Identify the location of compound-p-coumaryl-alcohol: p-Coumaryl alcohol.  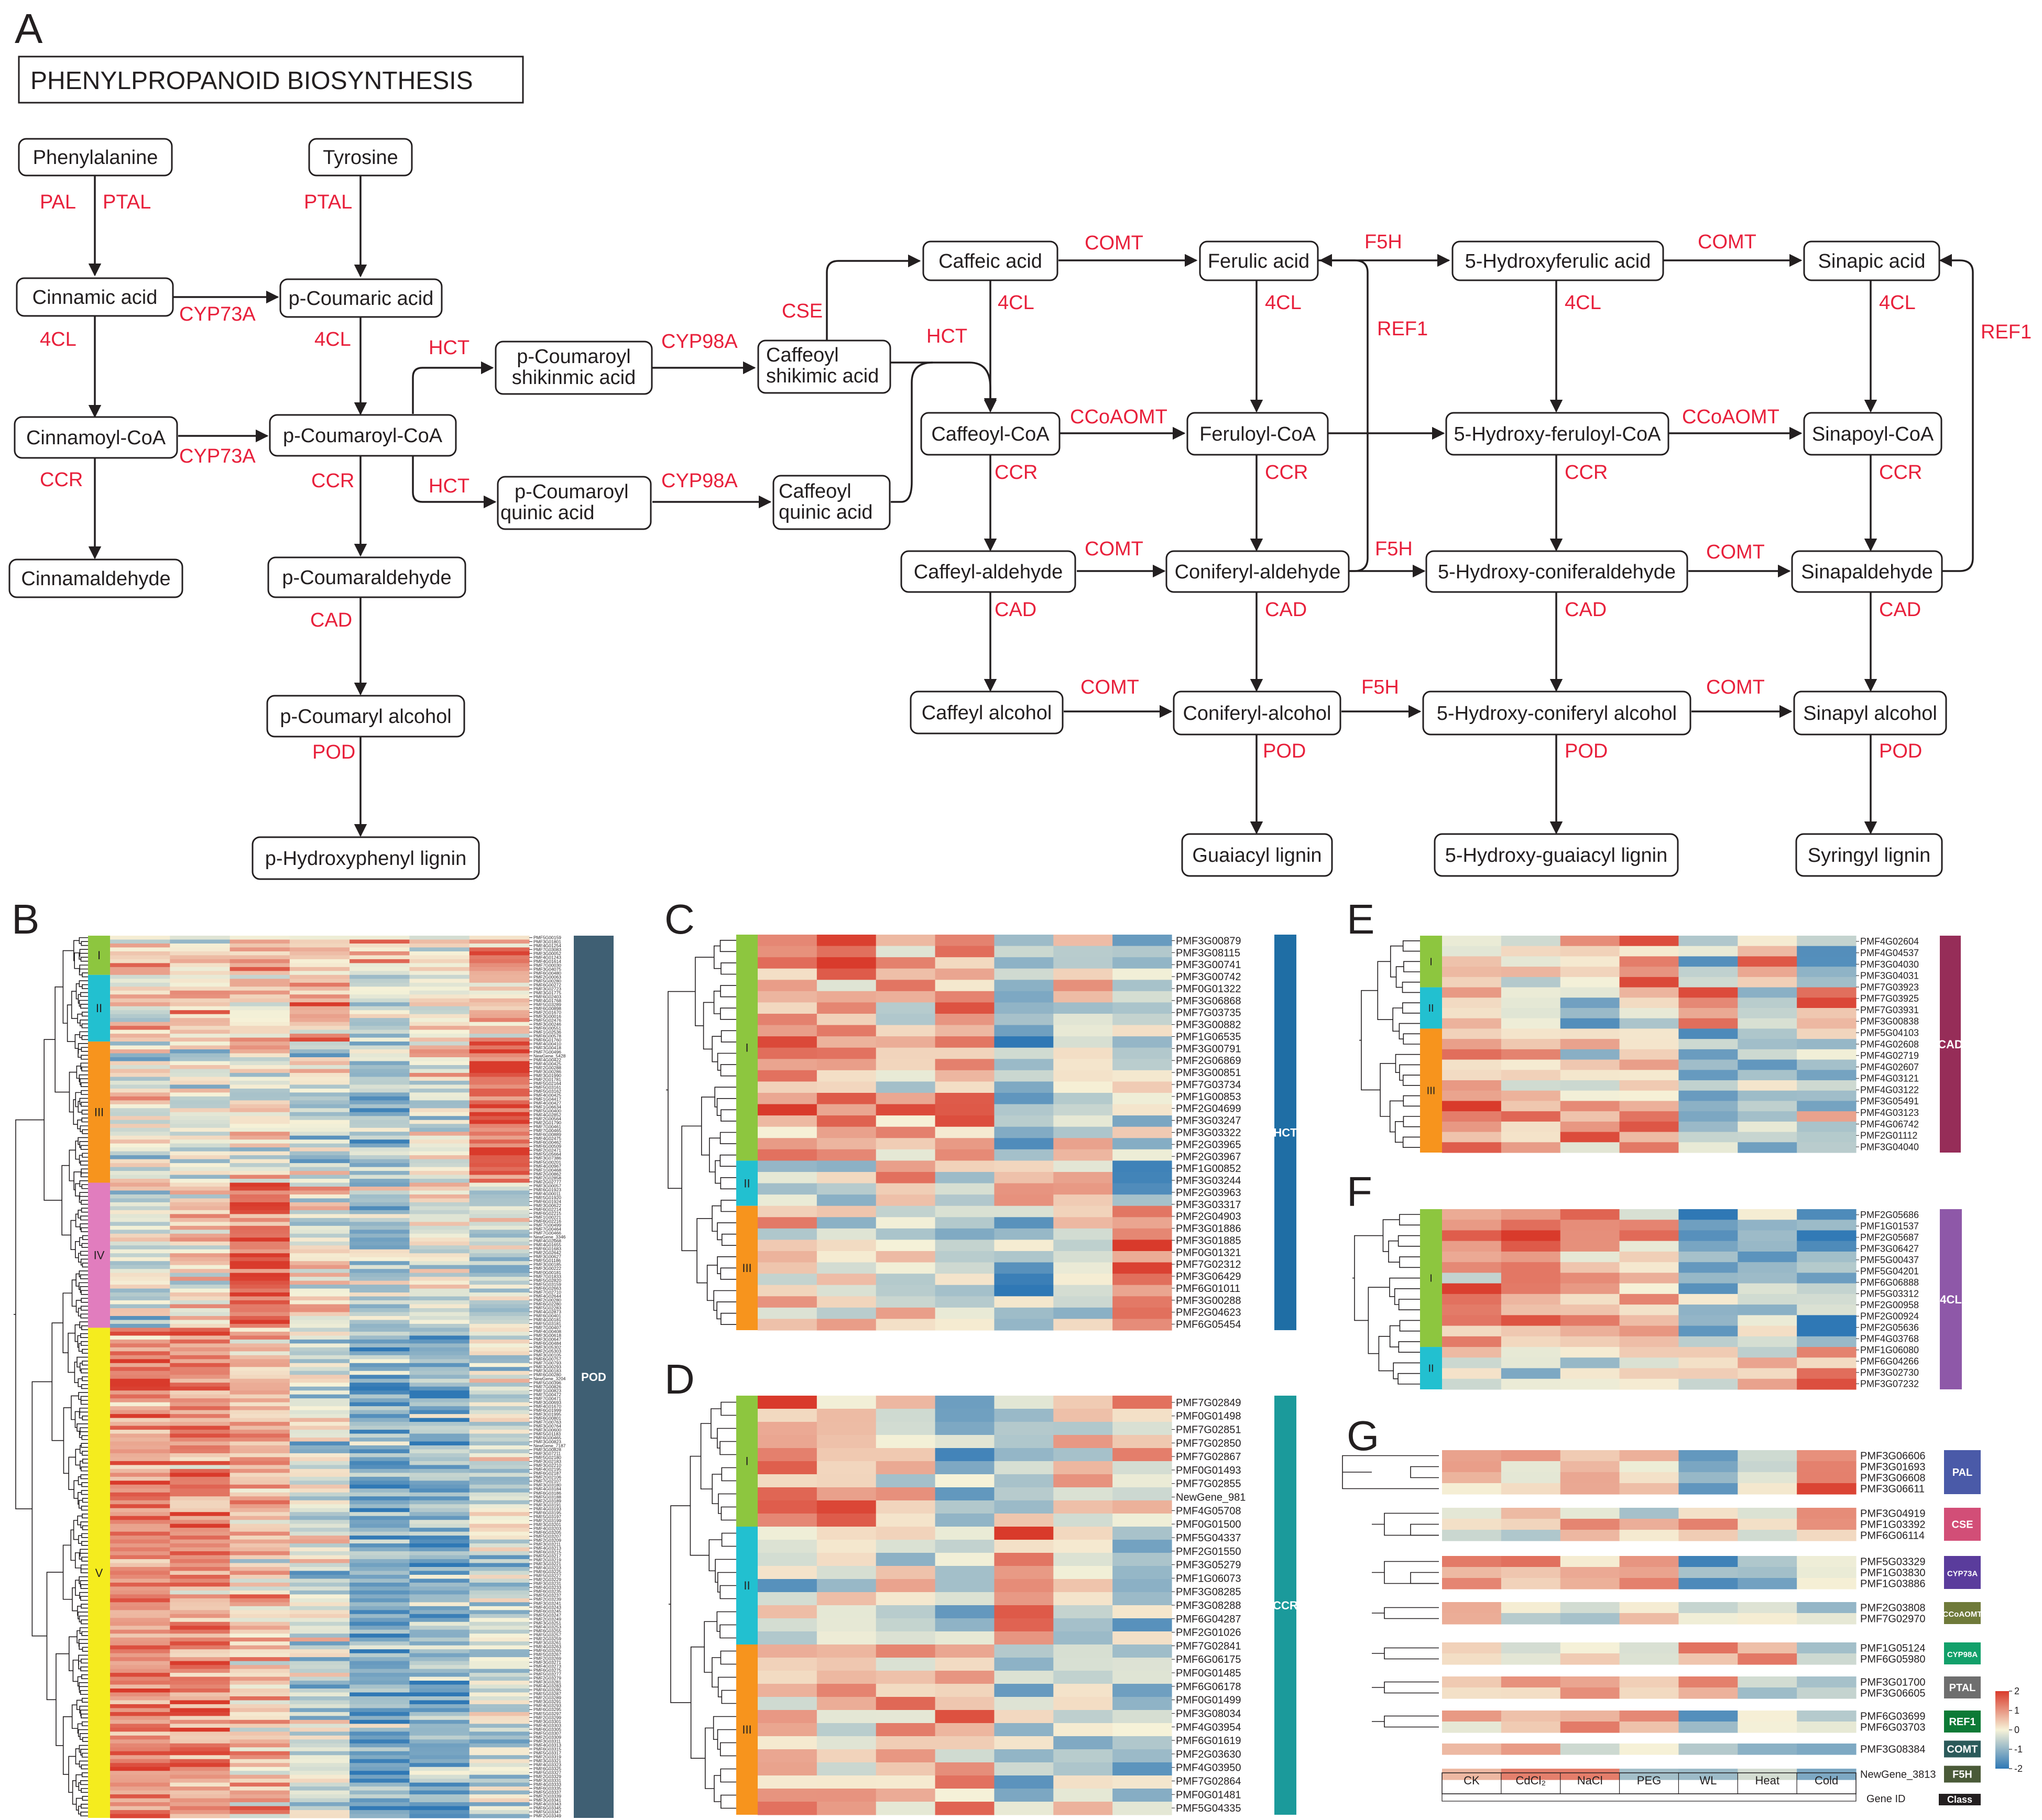
(365, 716).